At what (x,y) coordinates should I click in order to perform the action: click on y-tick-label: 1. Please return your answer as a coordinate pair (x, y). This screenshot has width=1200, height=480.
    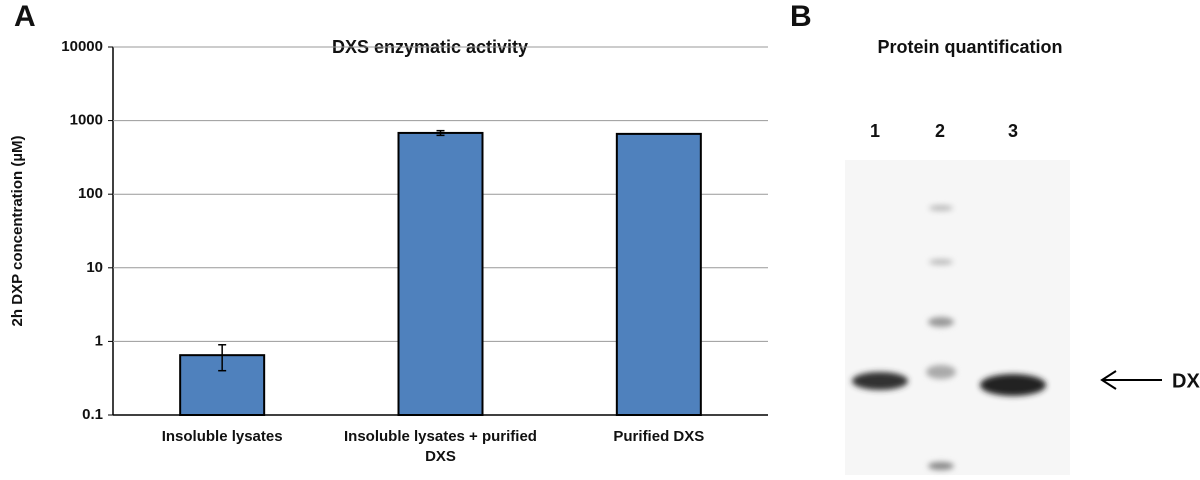
    Looking at the image, I should click on (99, 340).